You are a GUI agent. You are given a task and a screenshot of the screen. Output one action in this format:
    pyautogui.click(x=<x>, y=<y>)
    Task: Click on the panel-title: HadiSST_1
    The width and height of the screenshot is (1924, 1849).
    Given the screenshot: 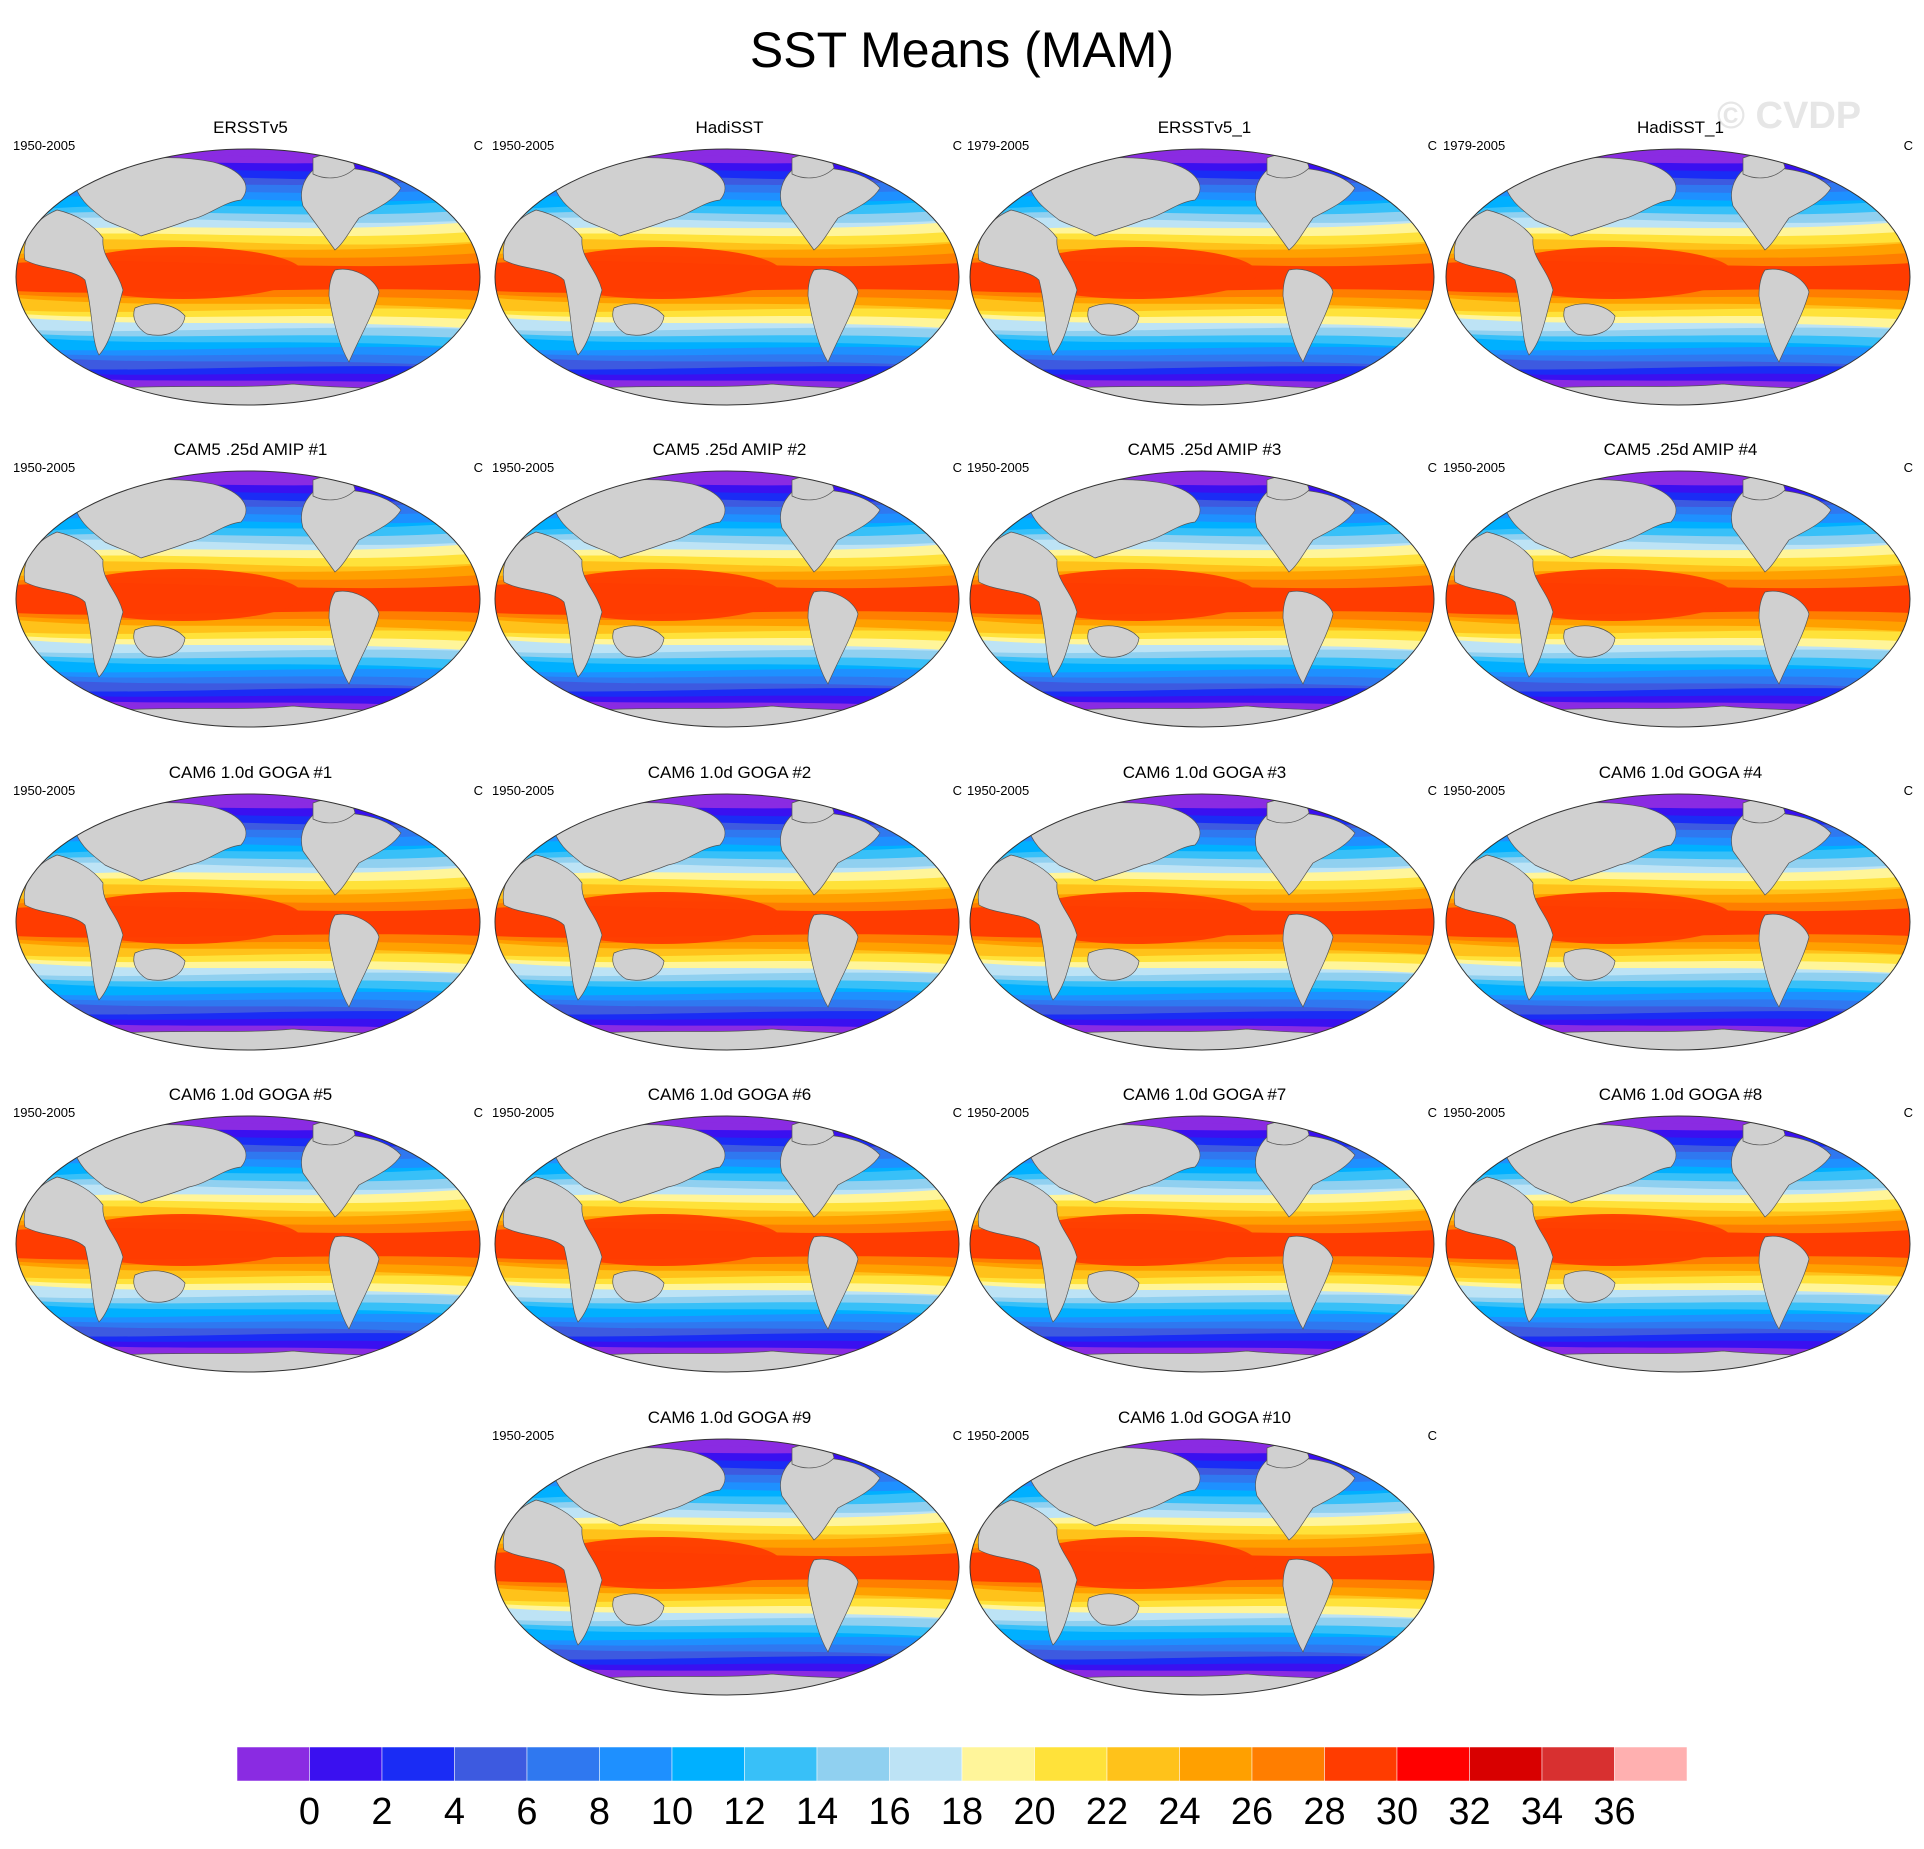 What is the action you would take?
    pyautogui.click(x=1680, y=127)
    